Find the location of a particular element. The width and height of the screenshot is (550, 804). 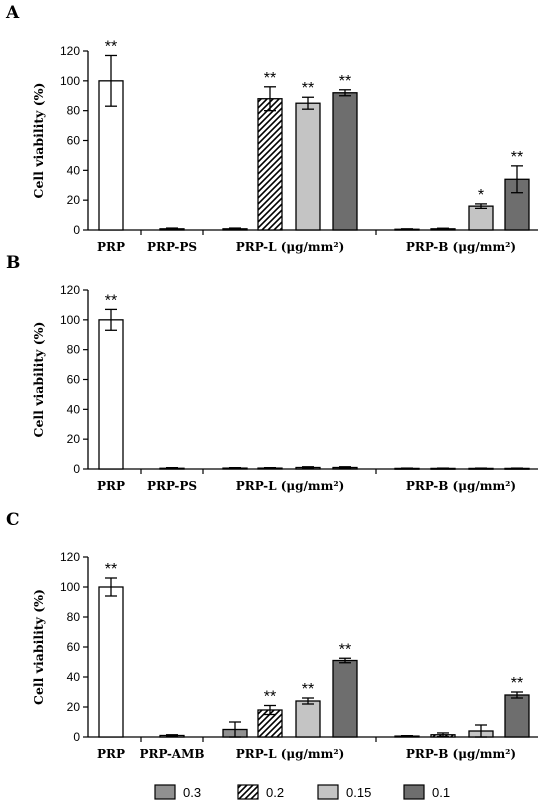

legend-item: 0.15 is located at coordinates (344, 792).